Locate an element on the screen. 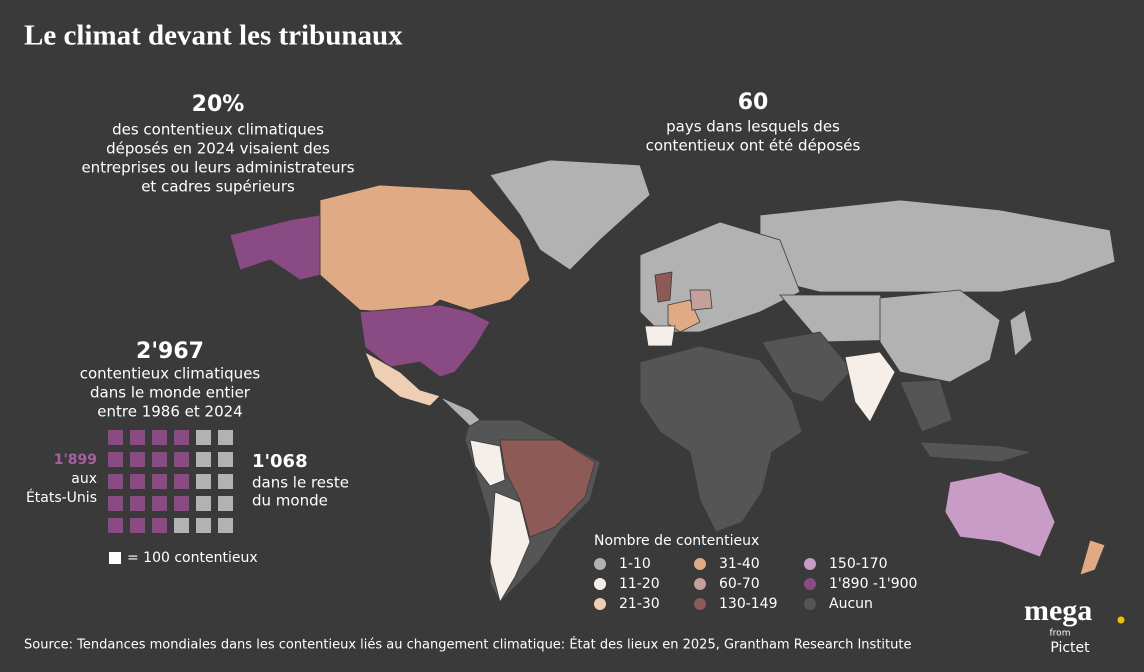 The height and width of the screenshot is (672, 1144). stat-line: entre 1986 et 2024 is located at coordinates (169, 412).